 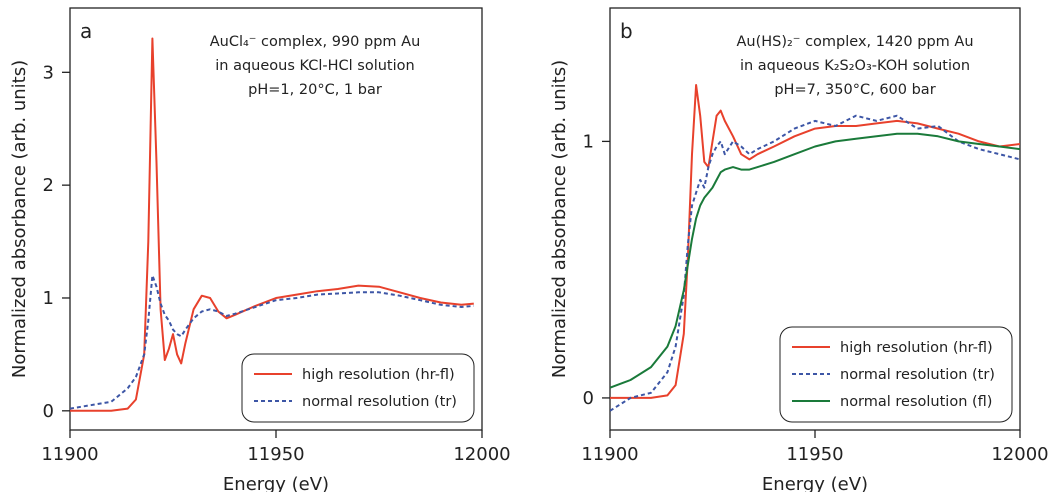 What do you see at coordinates (854, 42) in the screenshot?
I see `annotation: Au(HS)₂⁻ complex, 1420 ppm Au` at bounding box center [854, 42].